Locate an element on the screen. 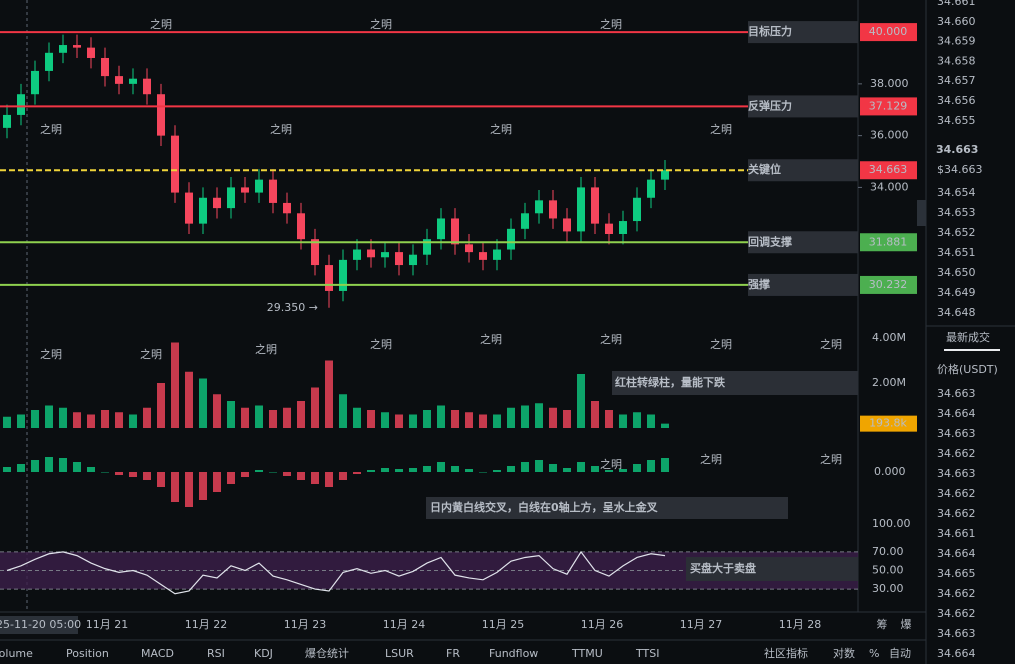  level-name: 强撑 is located at coordinates (759, 284).